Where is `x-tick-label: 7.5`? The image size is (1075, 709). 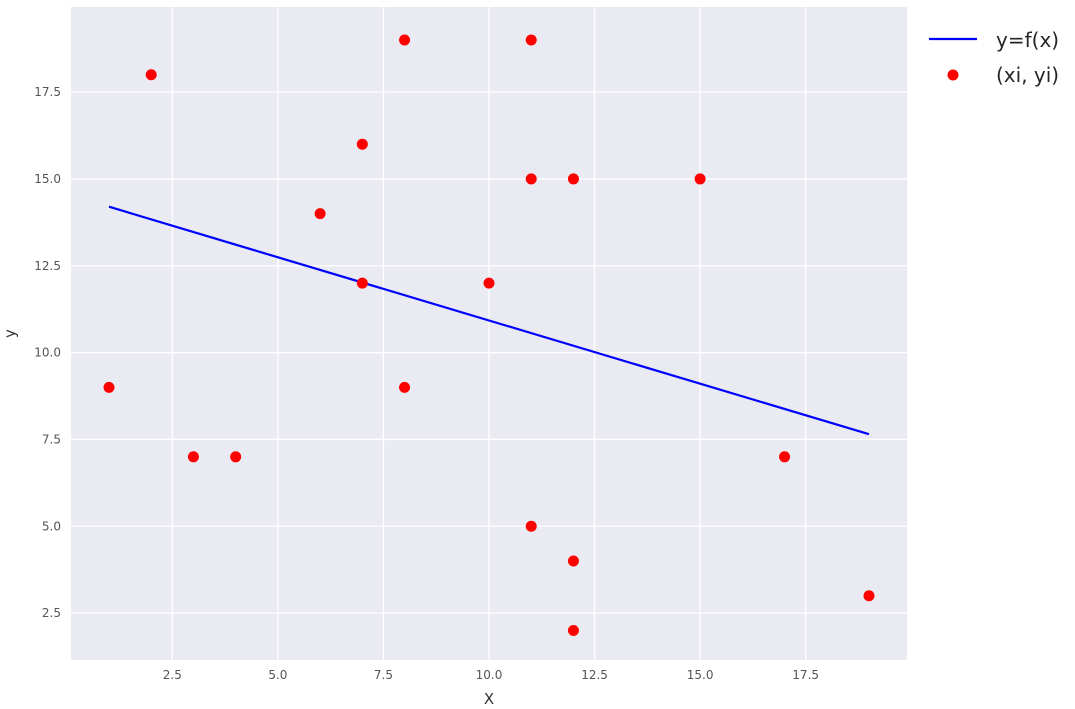
x-tick-label: 7.5 is located at coordinates (383, 675).